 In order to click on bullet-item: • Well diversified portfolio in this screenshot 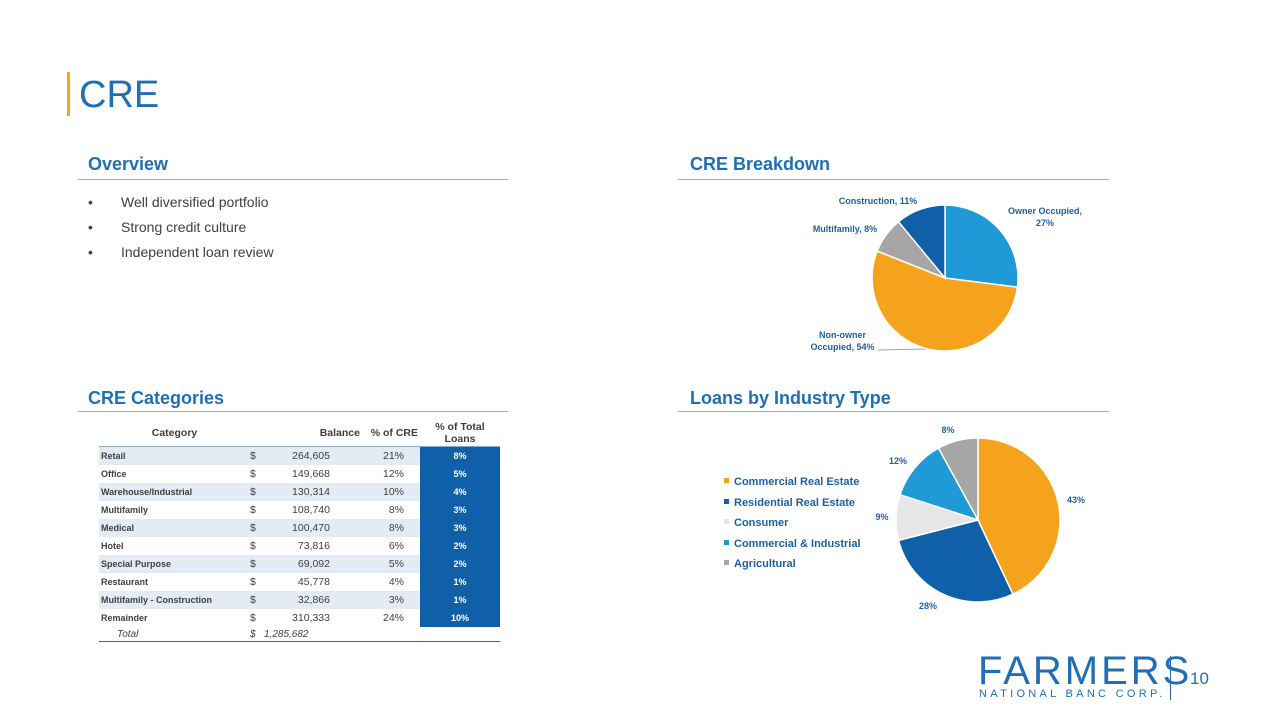, I will do `click(181, 202)`.